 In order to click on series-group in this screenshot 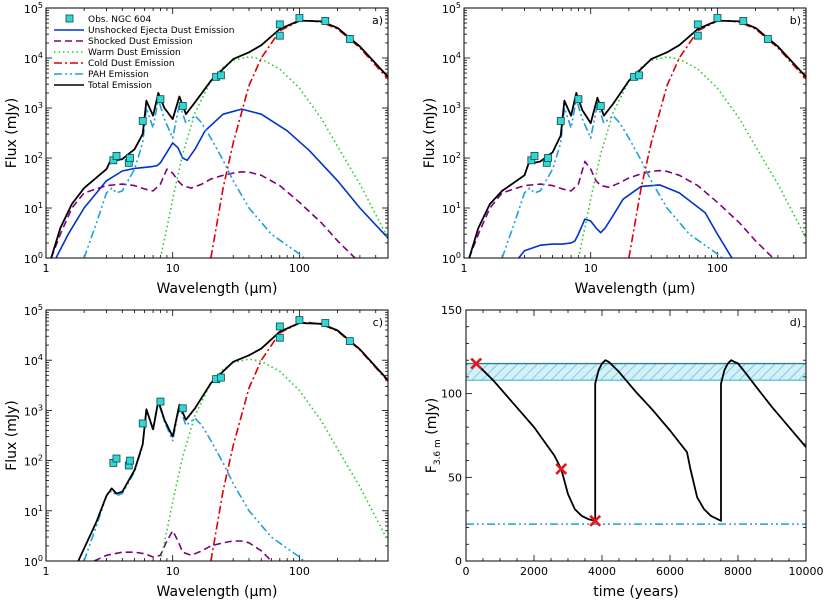, I will do `click(232, 441)`.